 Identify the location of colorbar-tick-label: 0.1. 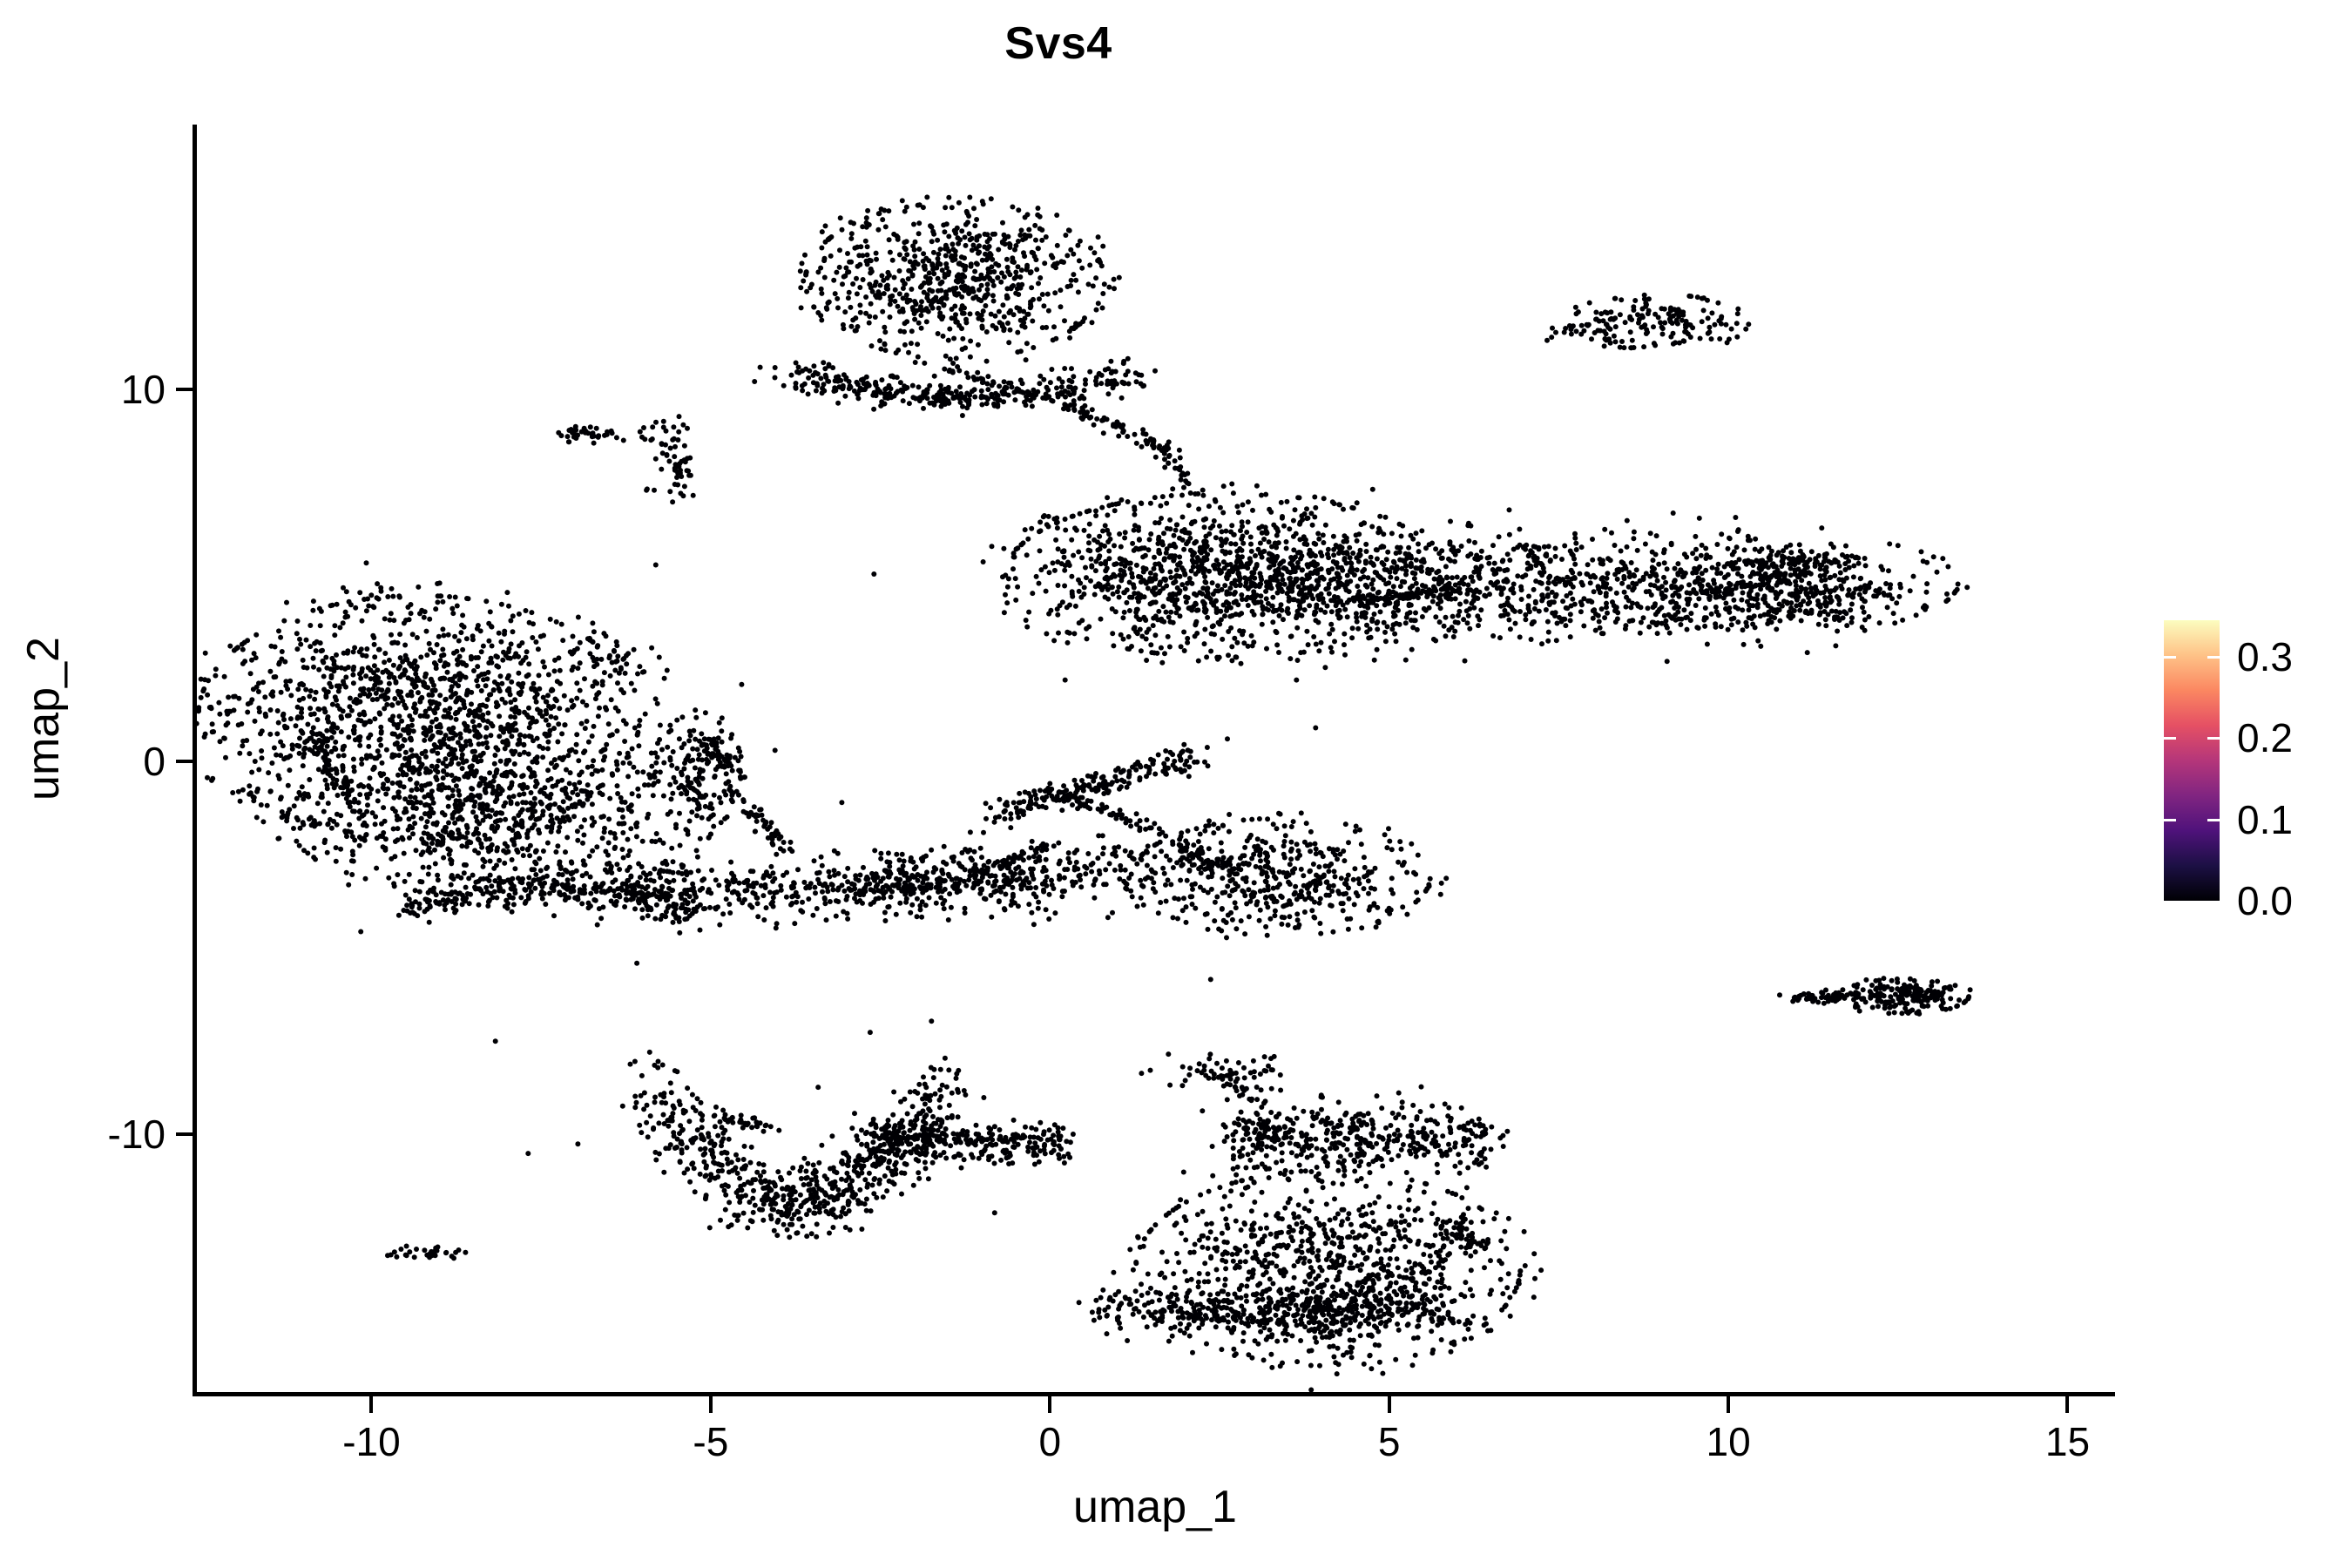
(2265, 819).